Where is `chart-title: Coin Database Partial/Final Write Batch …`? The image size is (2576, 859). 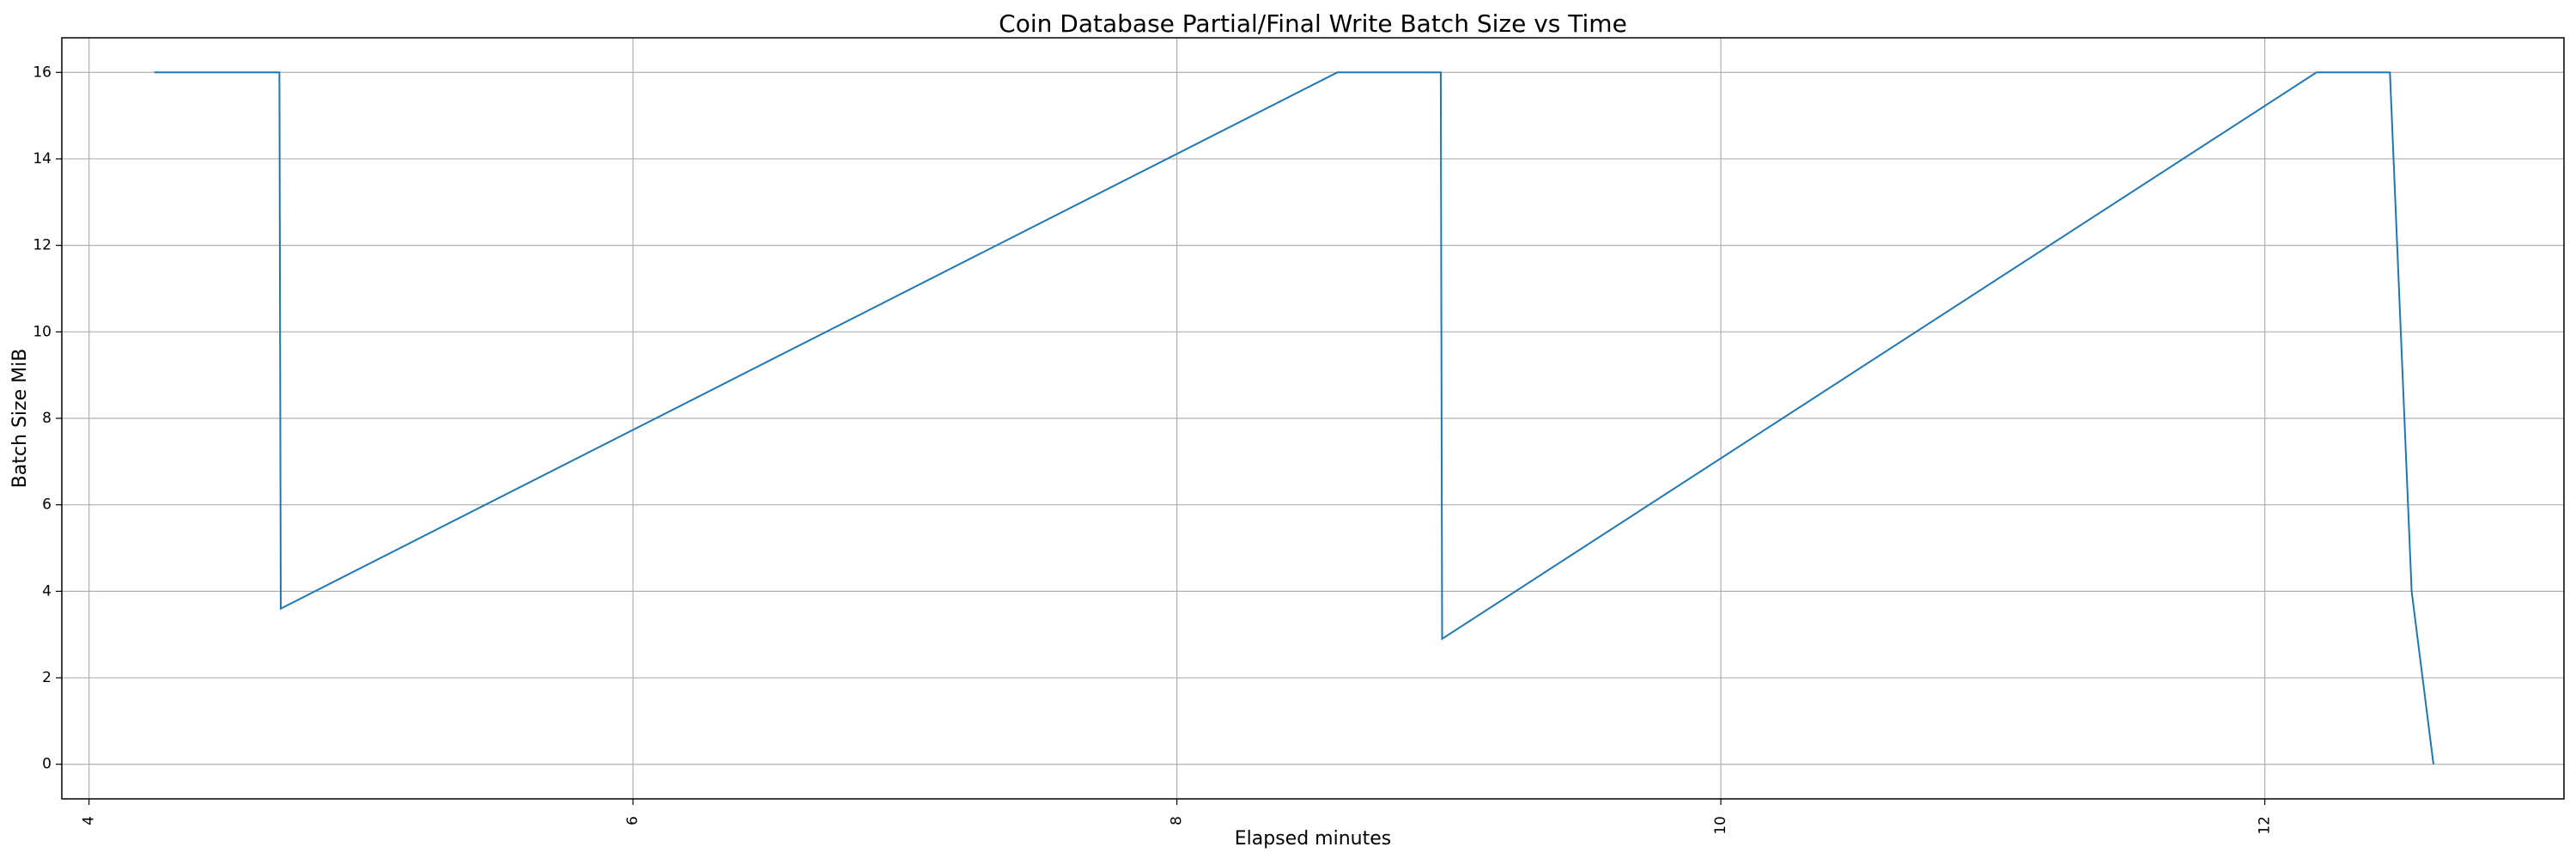
chart-title: Coin Database Partial/Final Write Batch … is located at coordinates (1313, 24).